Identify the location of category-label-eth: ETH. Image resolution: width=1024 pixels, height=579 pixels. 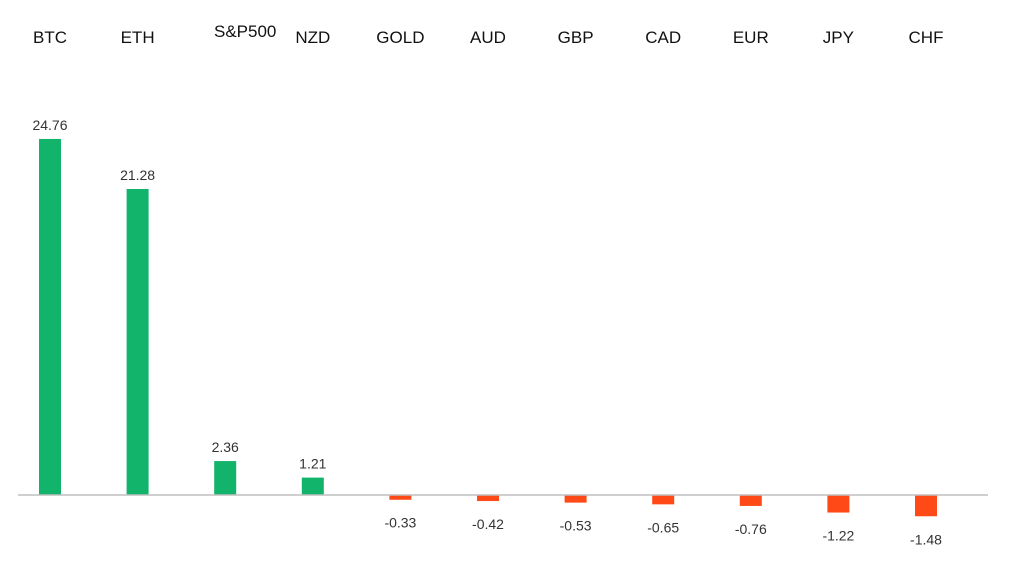
(138, 37).